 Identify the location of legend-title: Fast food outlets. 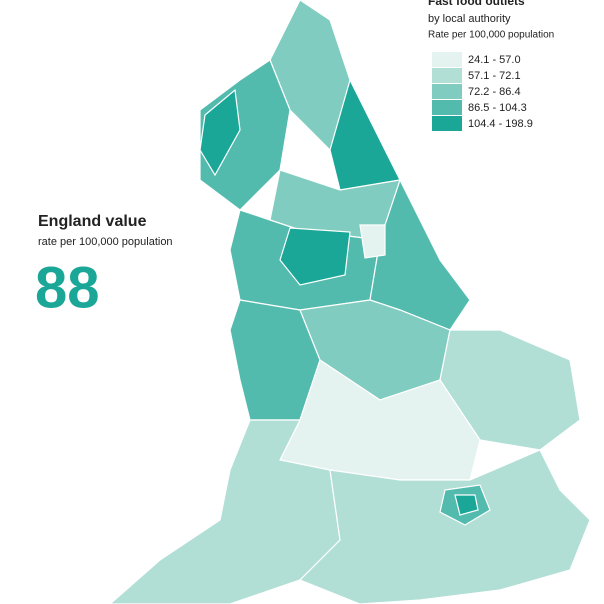
(476, 4).